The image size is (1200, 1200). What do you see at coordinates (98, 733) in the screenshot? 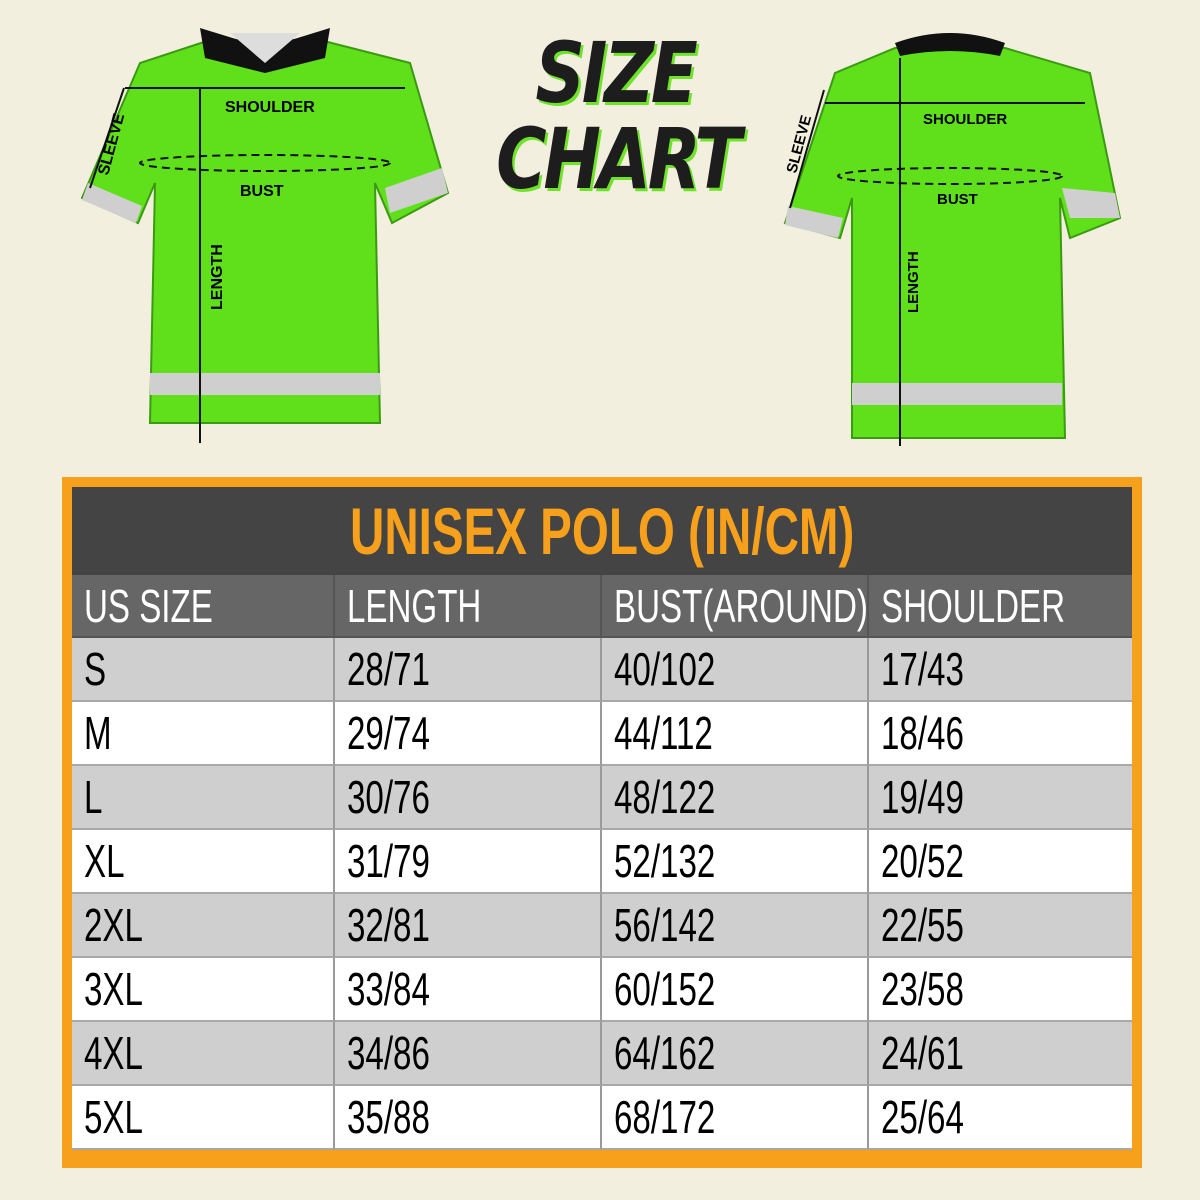
I see `cell-value: M` at bounding box center [98, 733].